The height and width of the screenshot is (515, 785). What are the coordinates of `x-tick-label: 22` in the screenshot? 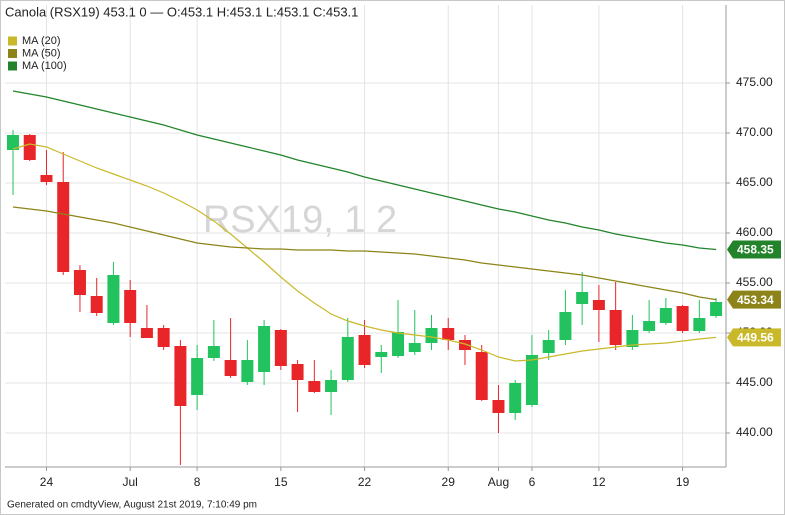 It's located at (365, 482).